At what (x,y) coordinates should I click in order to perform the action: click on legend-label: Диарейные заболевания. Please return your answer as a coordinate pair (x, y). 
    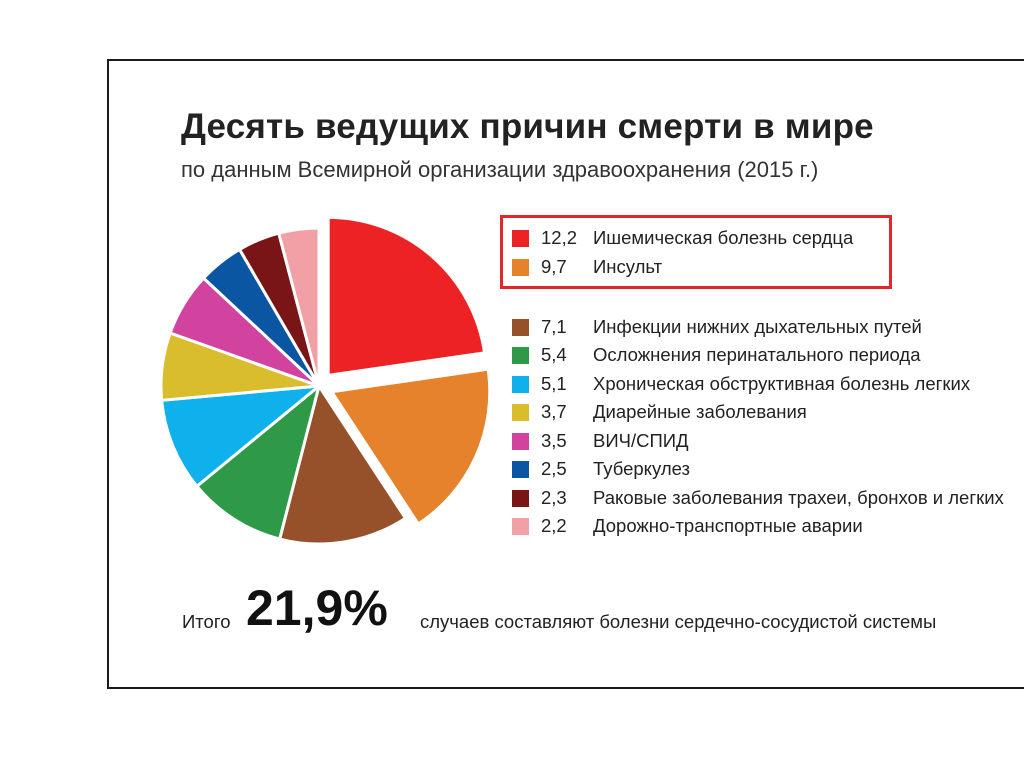
    Looking at the image, I should click on (700, 411).